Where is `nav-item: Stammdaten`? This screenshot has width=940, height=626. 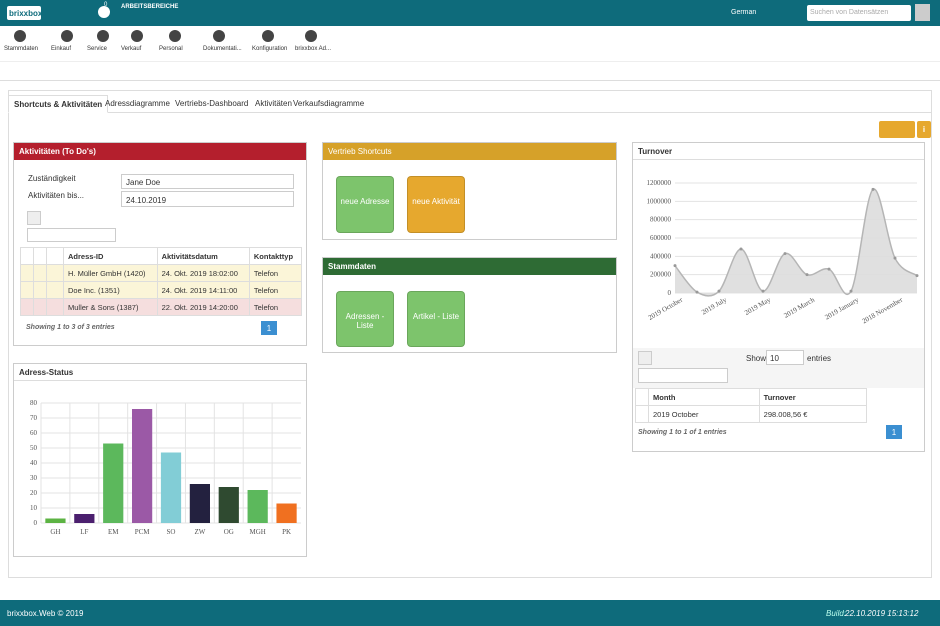 nav-item: Stammdaten is located at coordinates (21, 49).